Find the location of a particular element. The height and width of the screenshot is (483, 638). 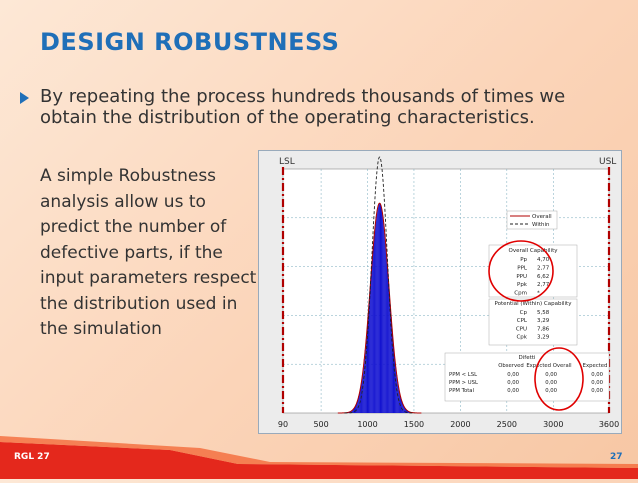

defects-row-label: PPM < LSL is located at coordinates (463, 375).